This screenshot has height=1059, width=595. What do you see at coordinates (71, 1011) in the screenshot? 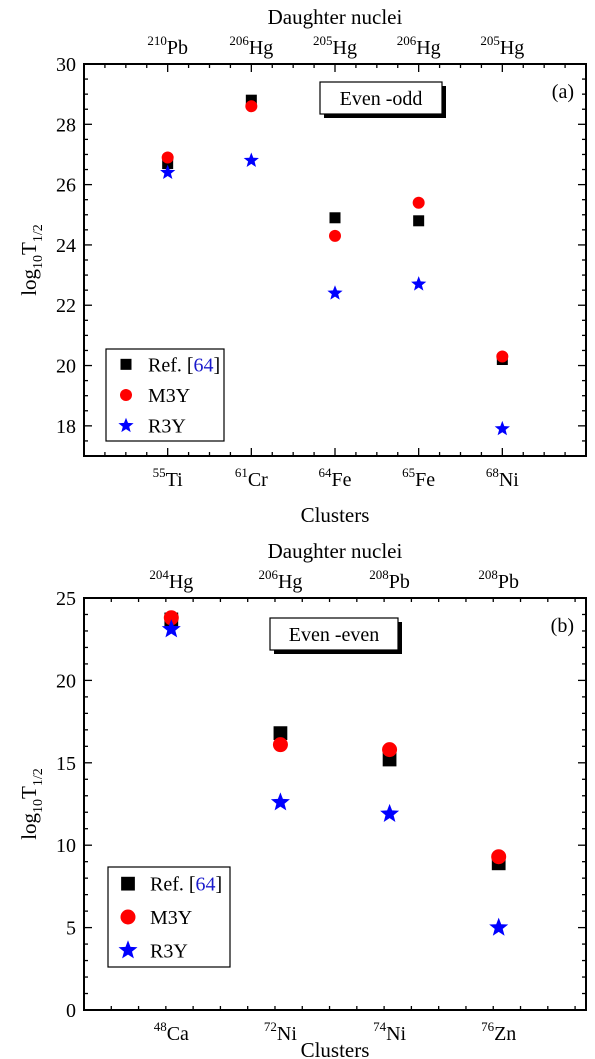
I see `y-tick-label: 0` at bounding box center [71, 1011].